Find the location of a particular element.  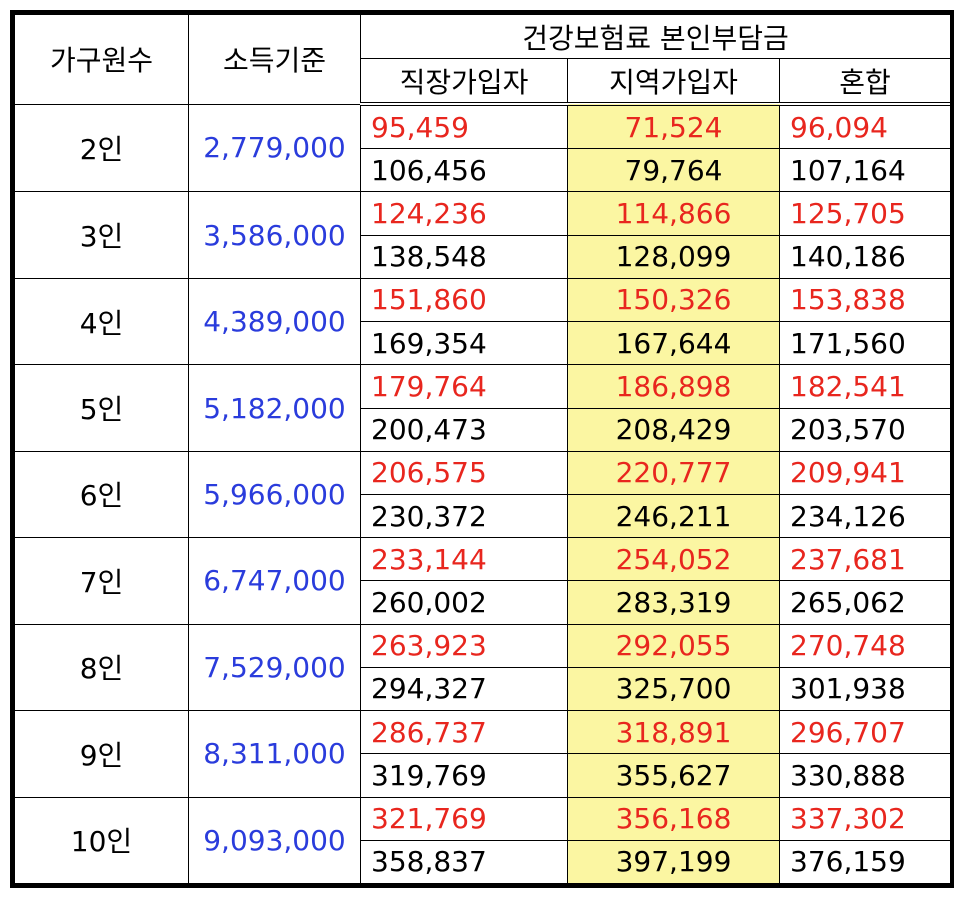

mixed-premium-cell: 237,681 is located at coordinates (865, 559).